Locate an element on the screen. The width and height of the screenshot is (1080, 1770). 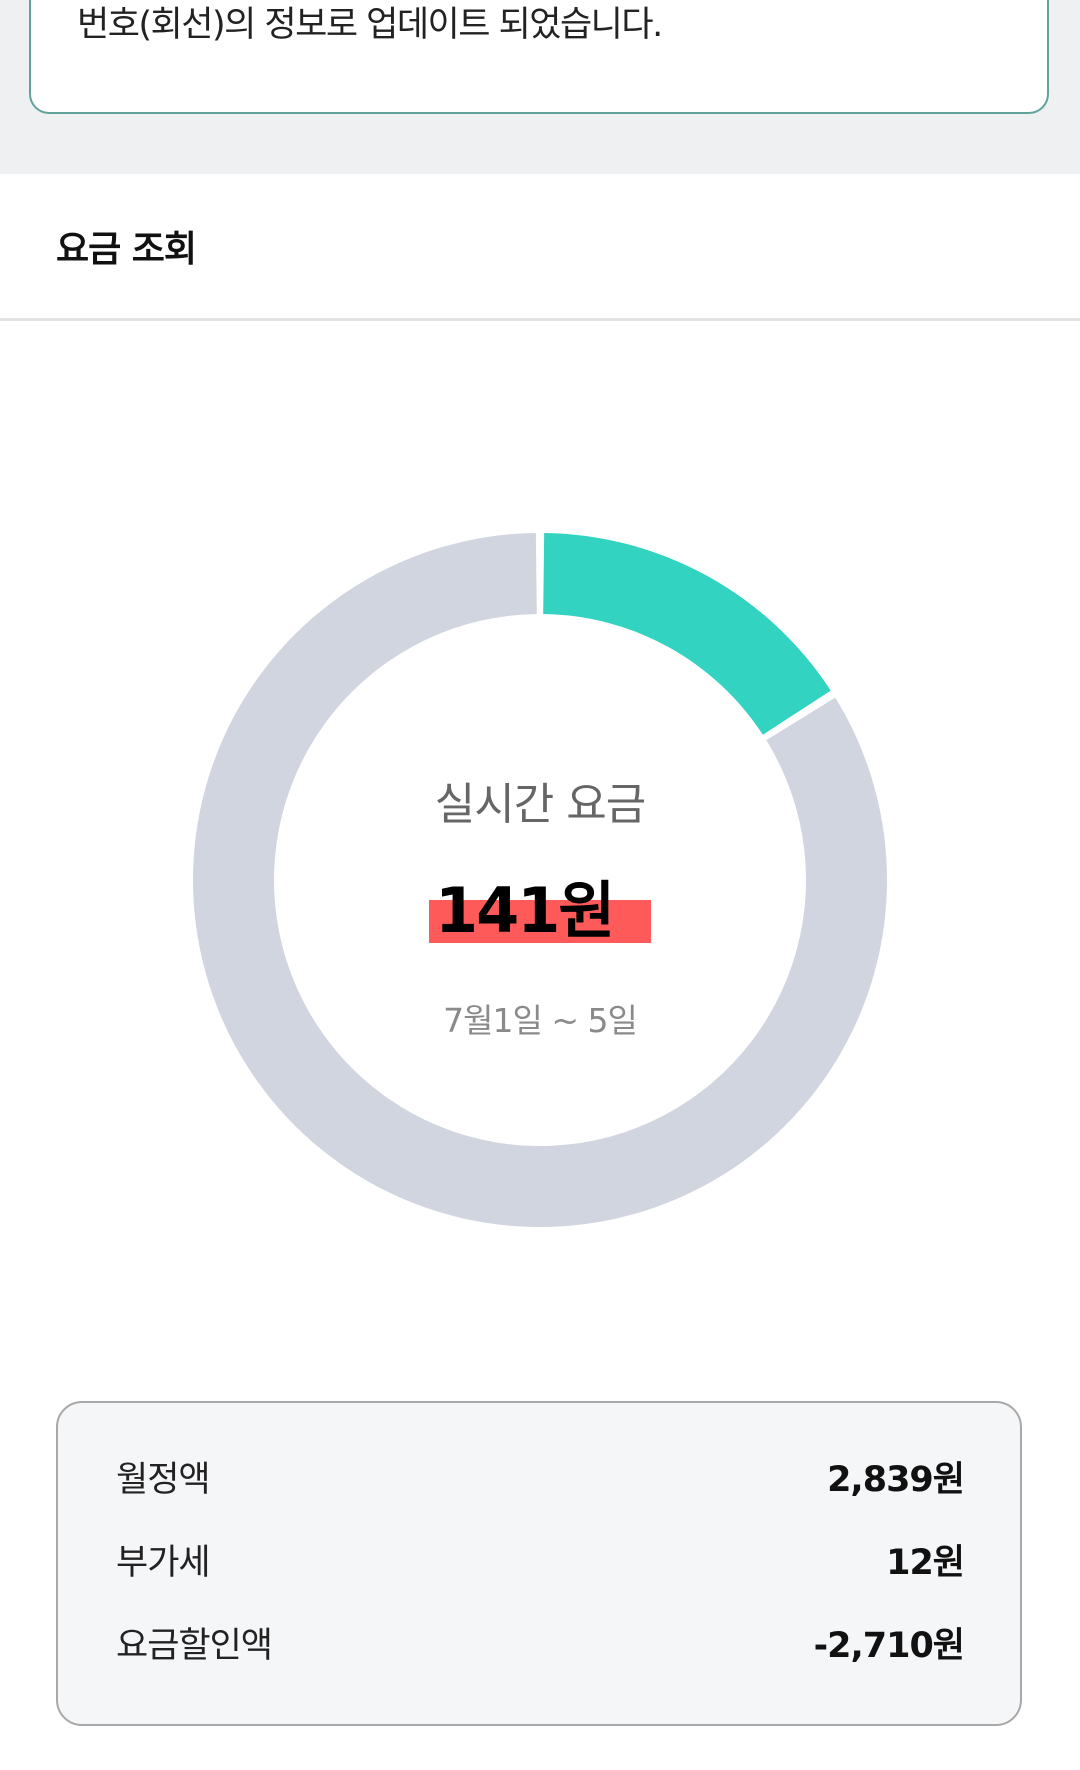
summary-row-monthly: 월정액 2,839원 is located at coordinates (540, 1476).